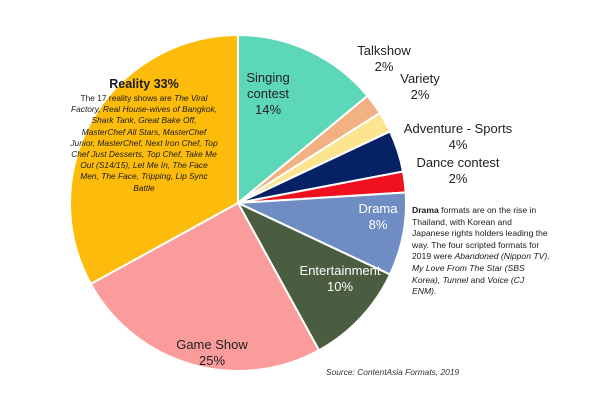  Describe the element at coordinates (384, 66) in the screenshot. I see `label-talkshow-pct: 2%` at that location.